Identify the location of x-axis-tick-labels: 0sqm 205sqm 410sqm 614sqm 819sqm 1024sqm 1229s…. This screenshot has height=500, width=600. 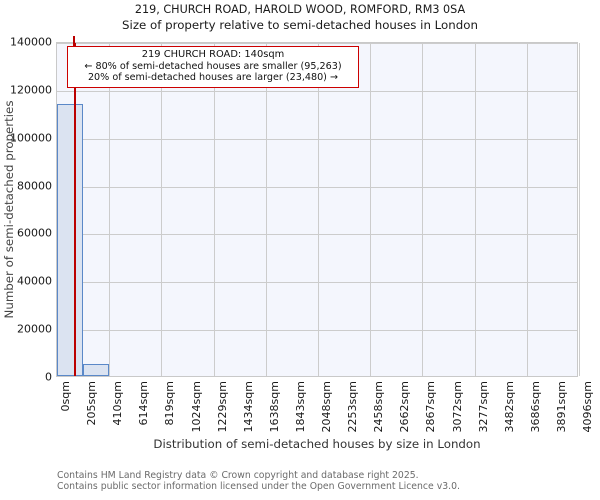
(300, 411).